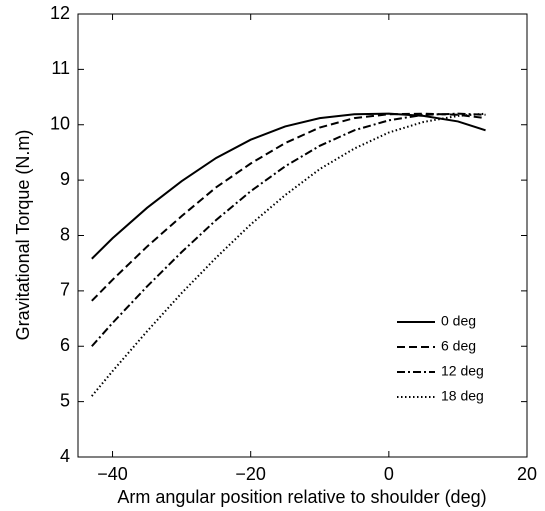 This screenshot has height=511, width=545. I want to click on y-tick-label: 10, so click(60, 124).